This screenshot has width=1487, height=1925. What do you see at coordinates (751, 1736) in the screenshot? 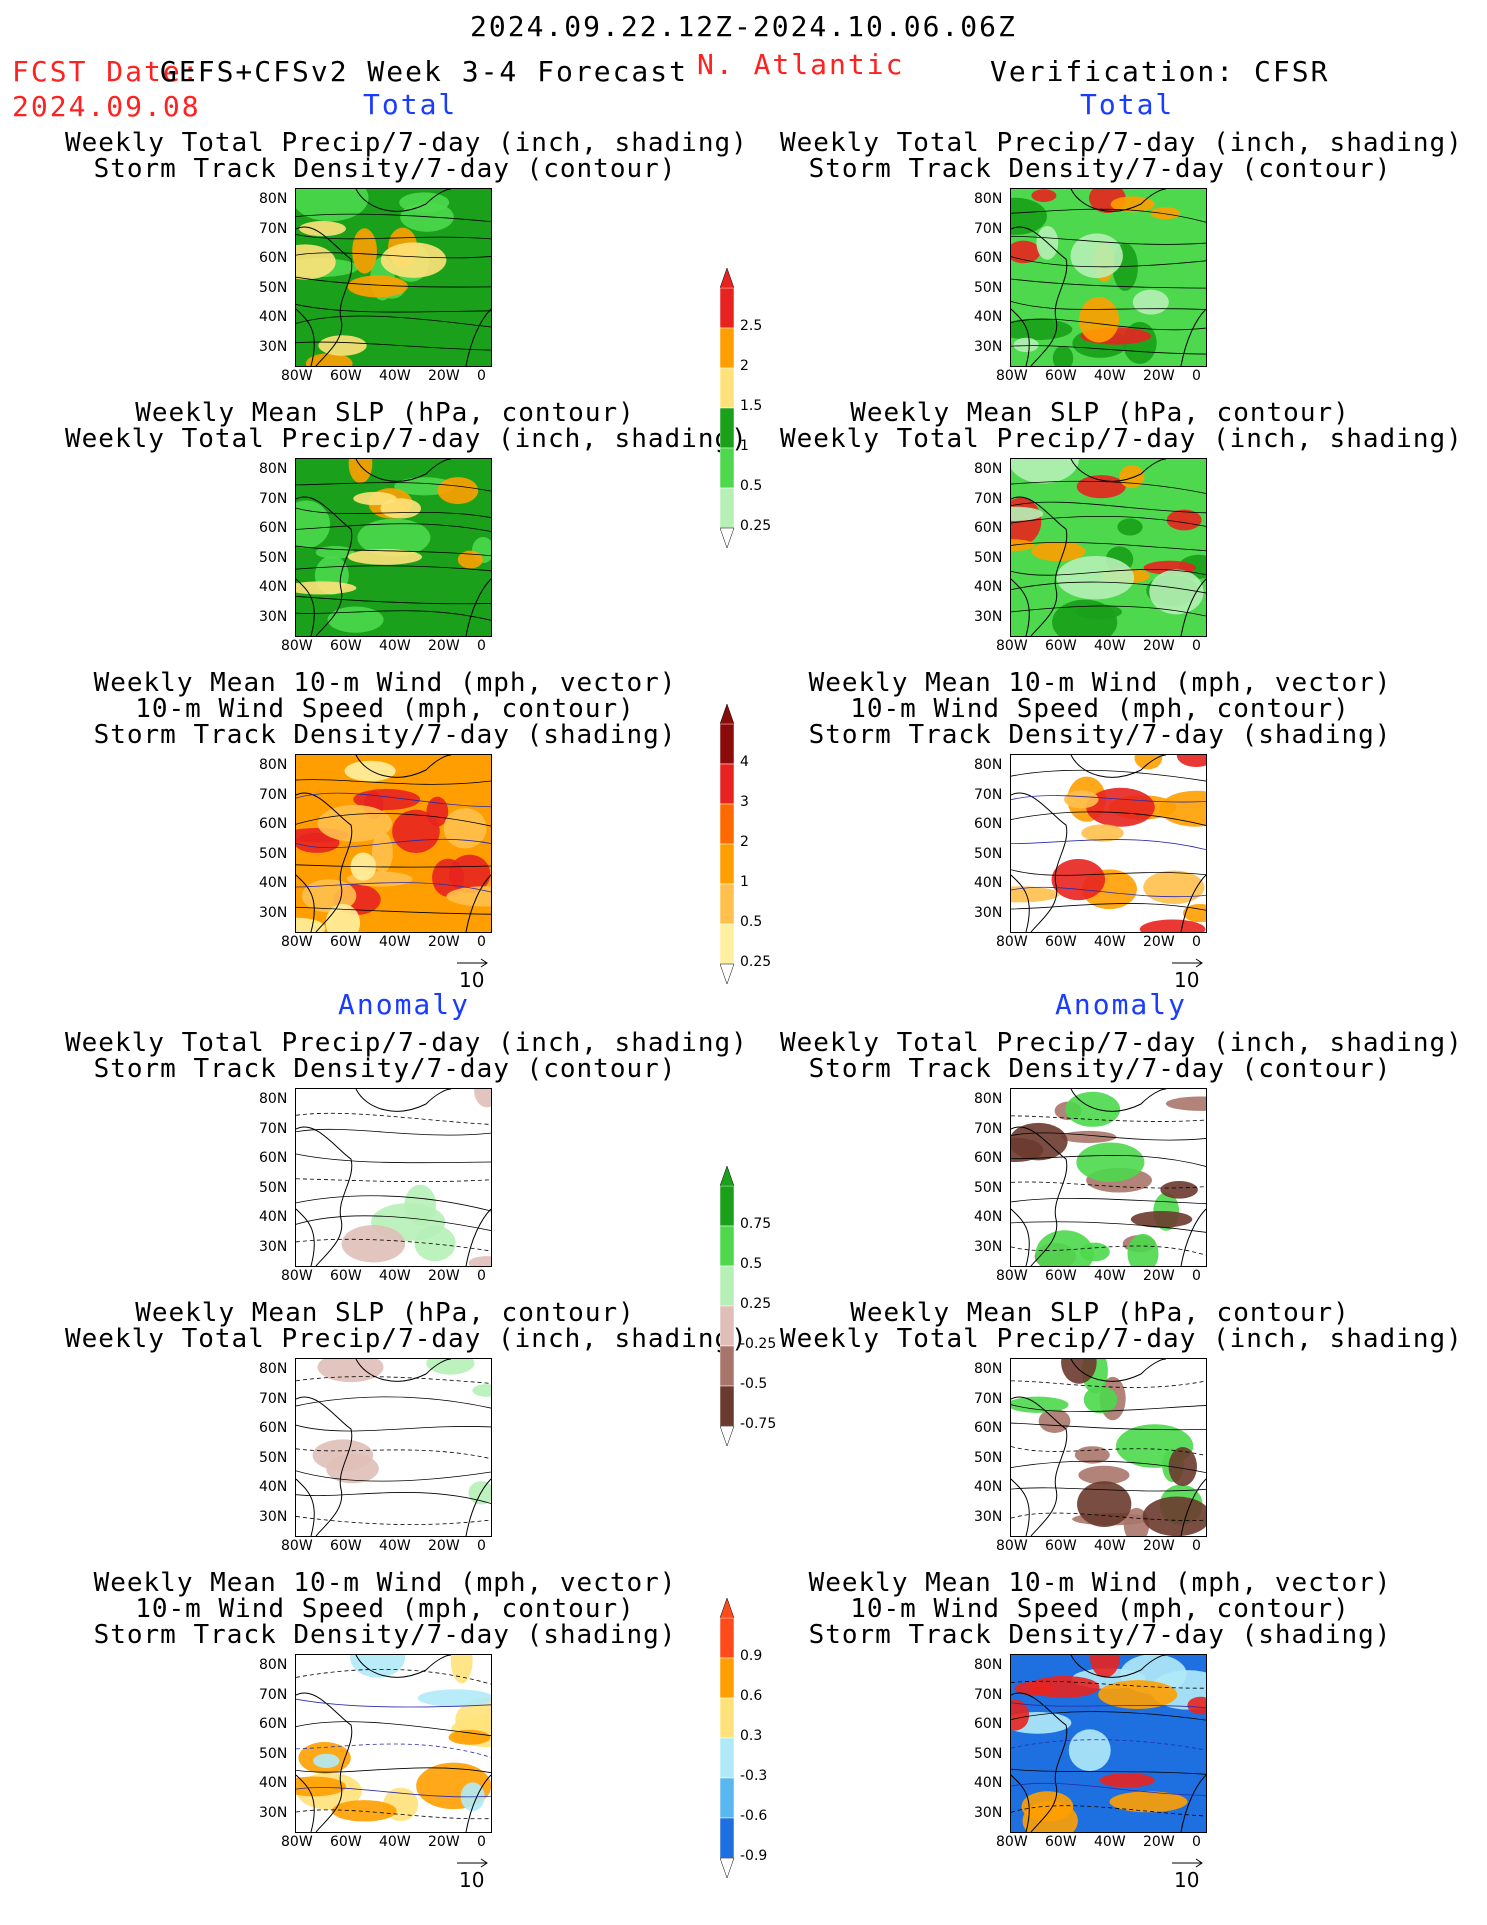
I see `colorbar-label: 0.3` at bounding box center [751, 1736].